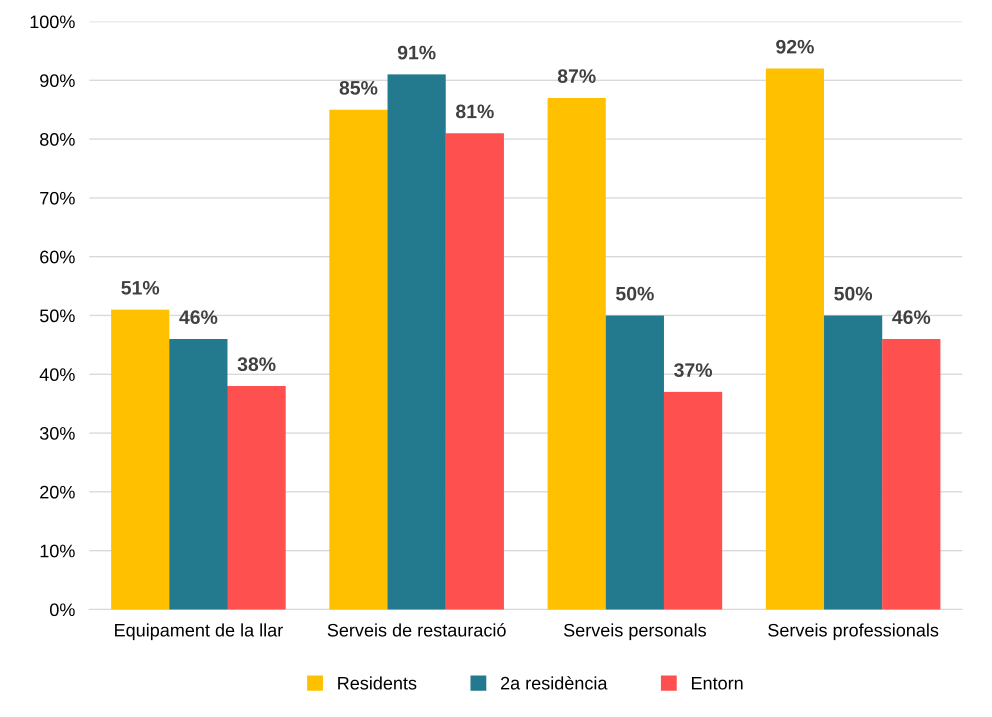 The height and width of the screenshot is (717, 992). I want to click on y-tick-label: 70%, so click(57, 198).